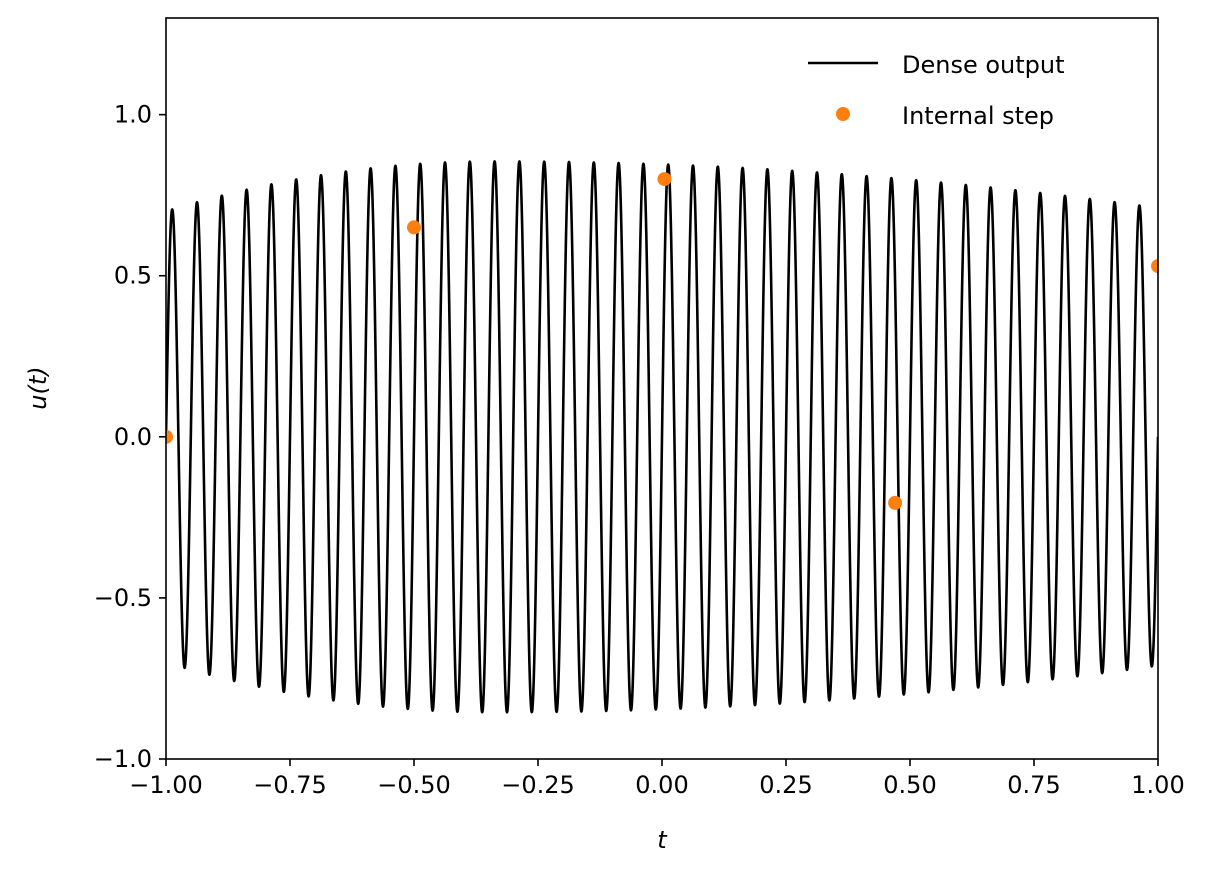 The width and height of the screenshot is (1215, 875). I want to click on x-tick-label: −0.50, so click(414, 785).